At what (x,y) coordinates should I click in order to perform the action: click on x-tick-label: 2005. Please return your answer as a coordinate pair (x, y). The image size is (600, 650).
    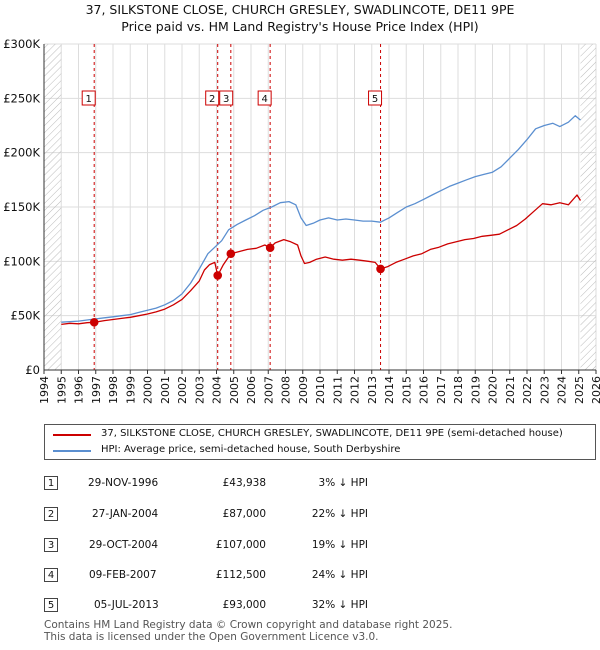
    Looking at the image, I should click on (234, 390).